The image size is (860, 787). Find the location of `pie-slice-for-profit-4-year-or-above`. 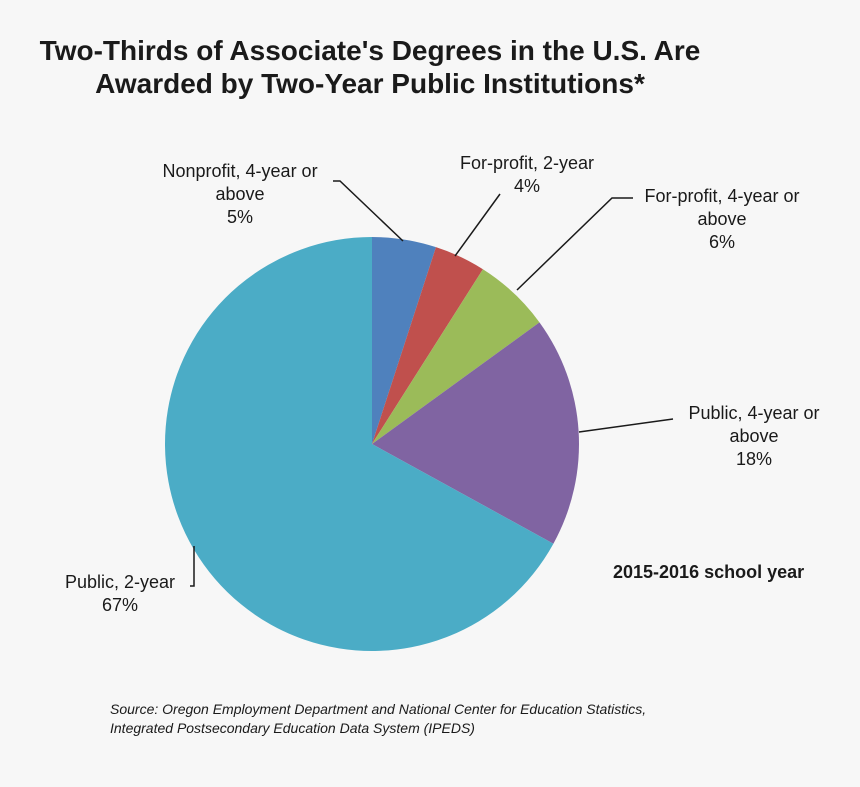

pie-slice-for-profit-4-year-or-above is located at coordinates (456, 356).